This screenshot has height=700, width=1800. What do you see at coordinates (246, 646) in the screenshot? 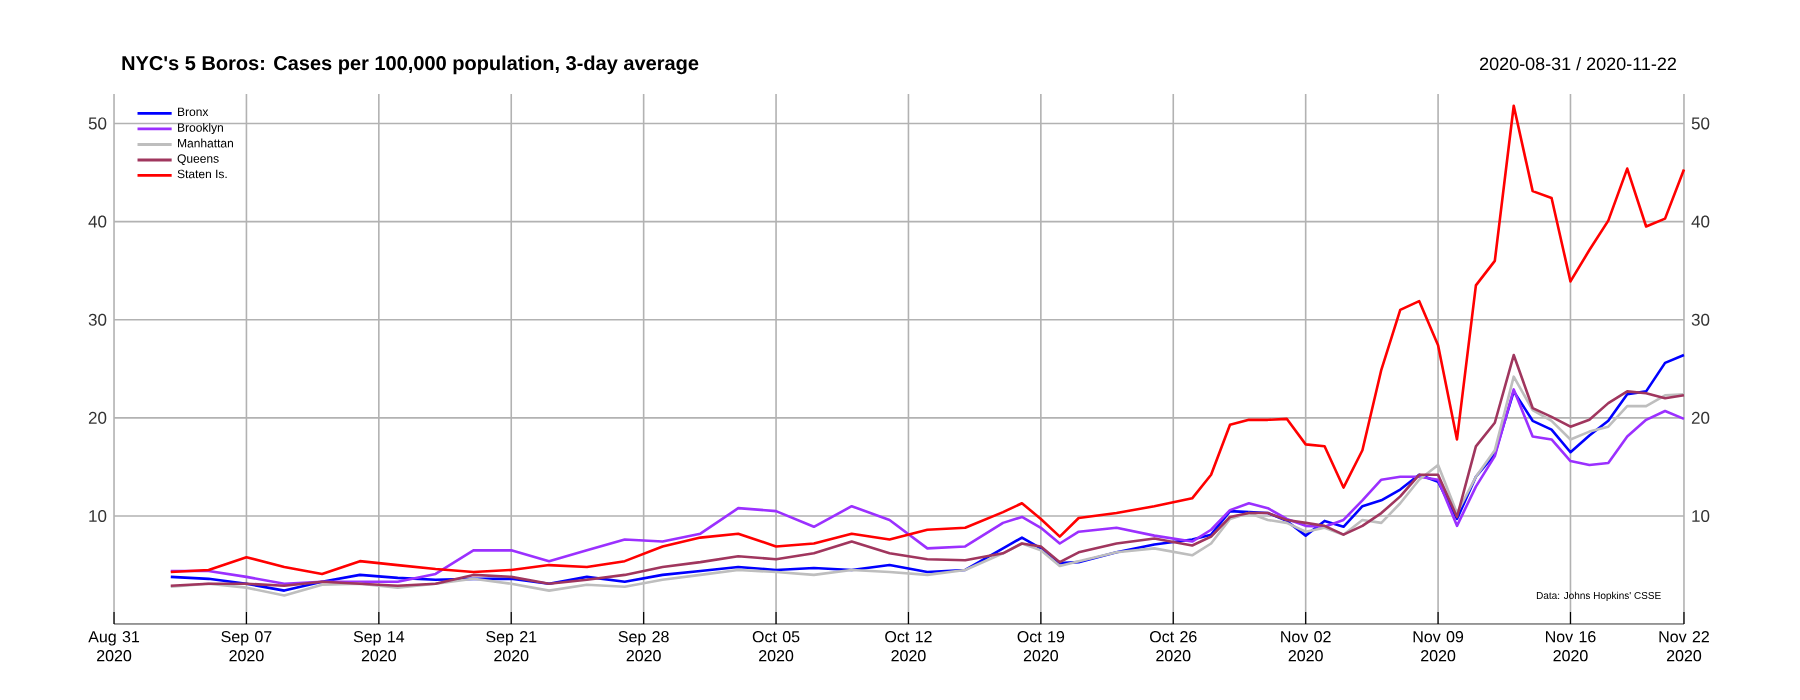
I see `x-tick-label: Sep 07 2020` at bounding box center [246, 646].